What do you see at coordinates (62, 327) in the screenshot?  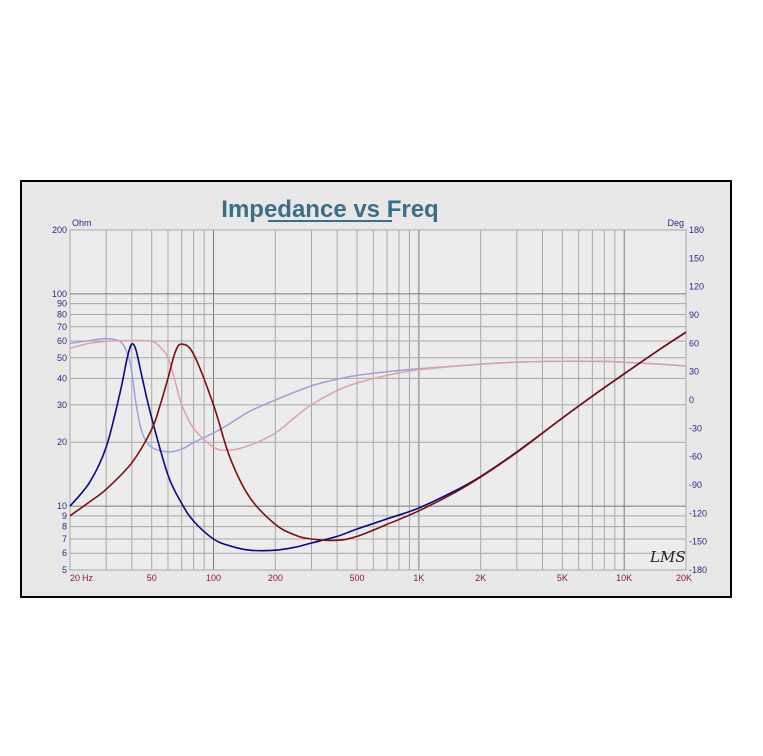 I see `y-left-tick-label: 70` at bounding box center [62, 327].